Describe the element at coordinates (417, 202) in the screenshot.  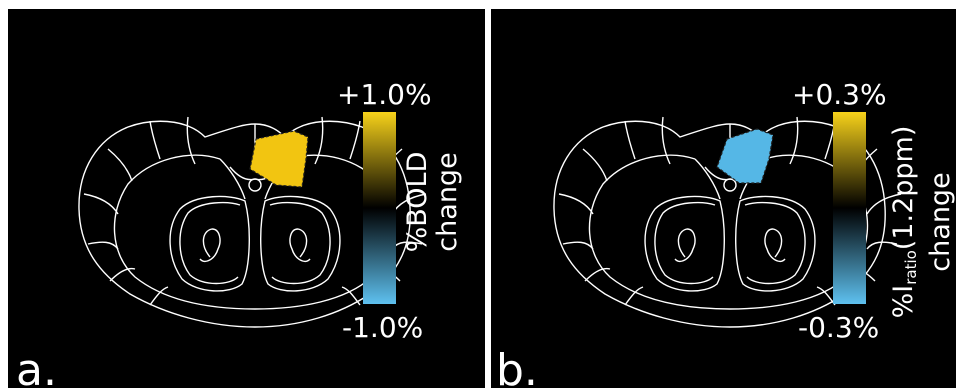
I see `colorbar-label-line1: %BOLD` at that location.